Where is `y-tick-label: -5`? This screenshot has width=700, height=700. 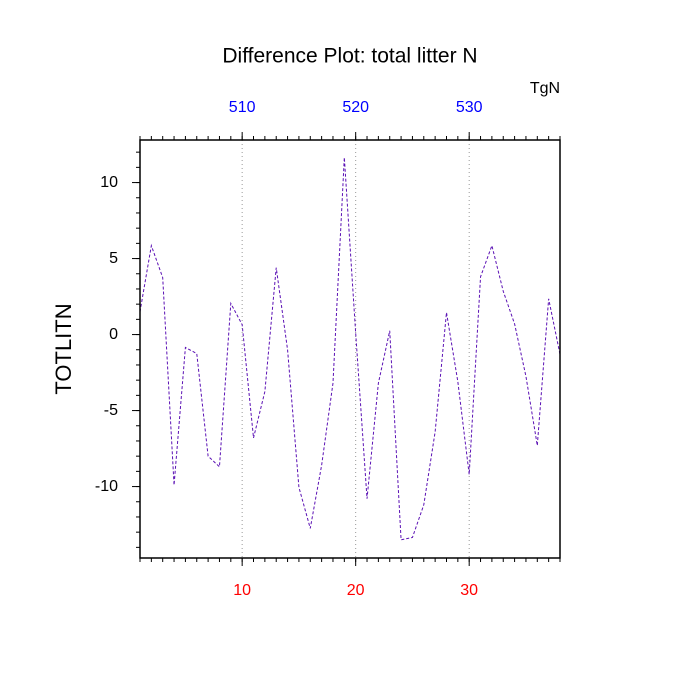
y-tick-label: -5 is located at coordinates (111, 410).